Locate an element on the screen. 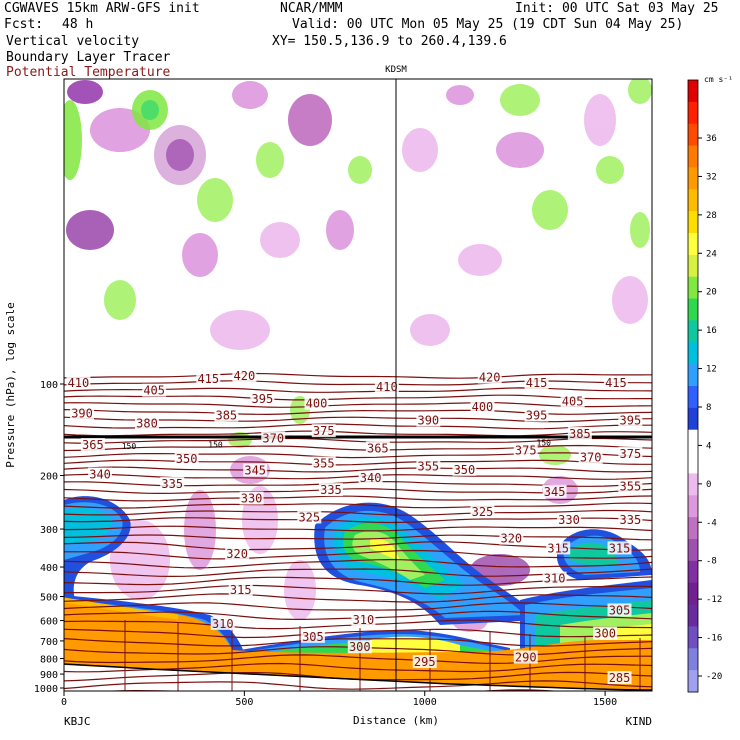 This screenshot has width=740, height=740. field-boundary-layer-tracer: Boundary Layer Tracer is located at coordinates (88, 57).